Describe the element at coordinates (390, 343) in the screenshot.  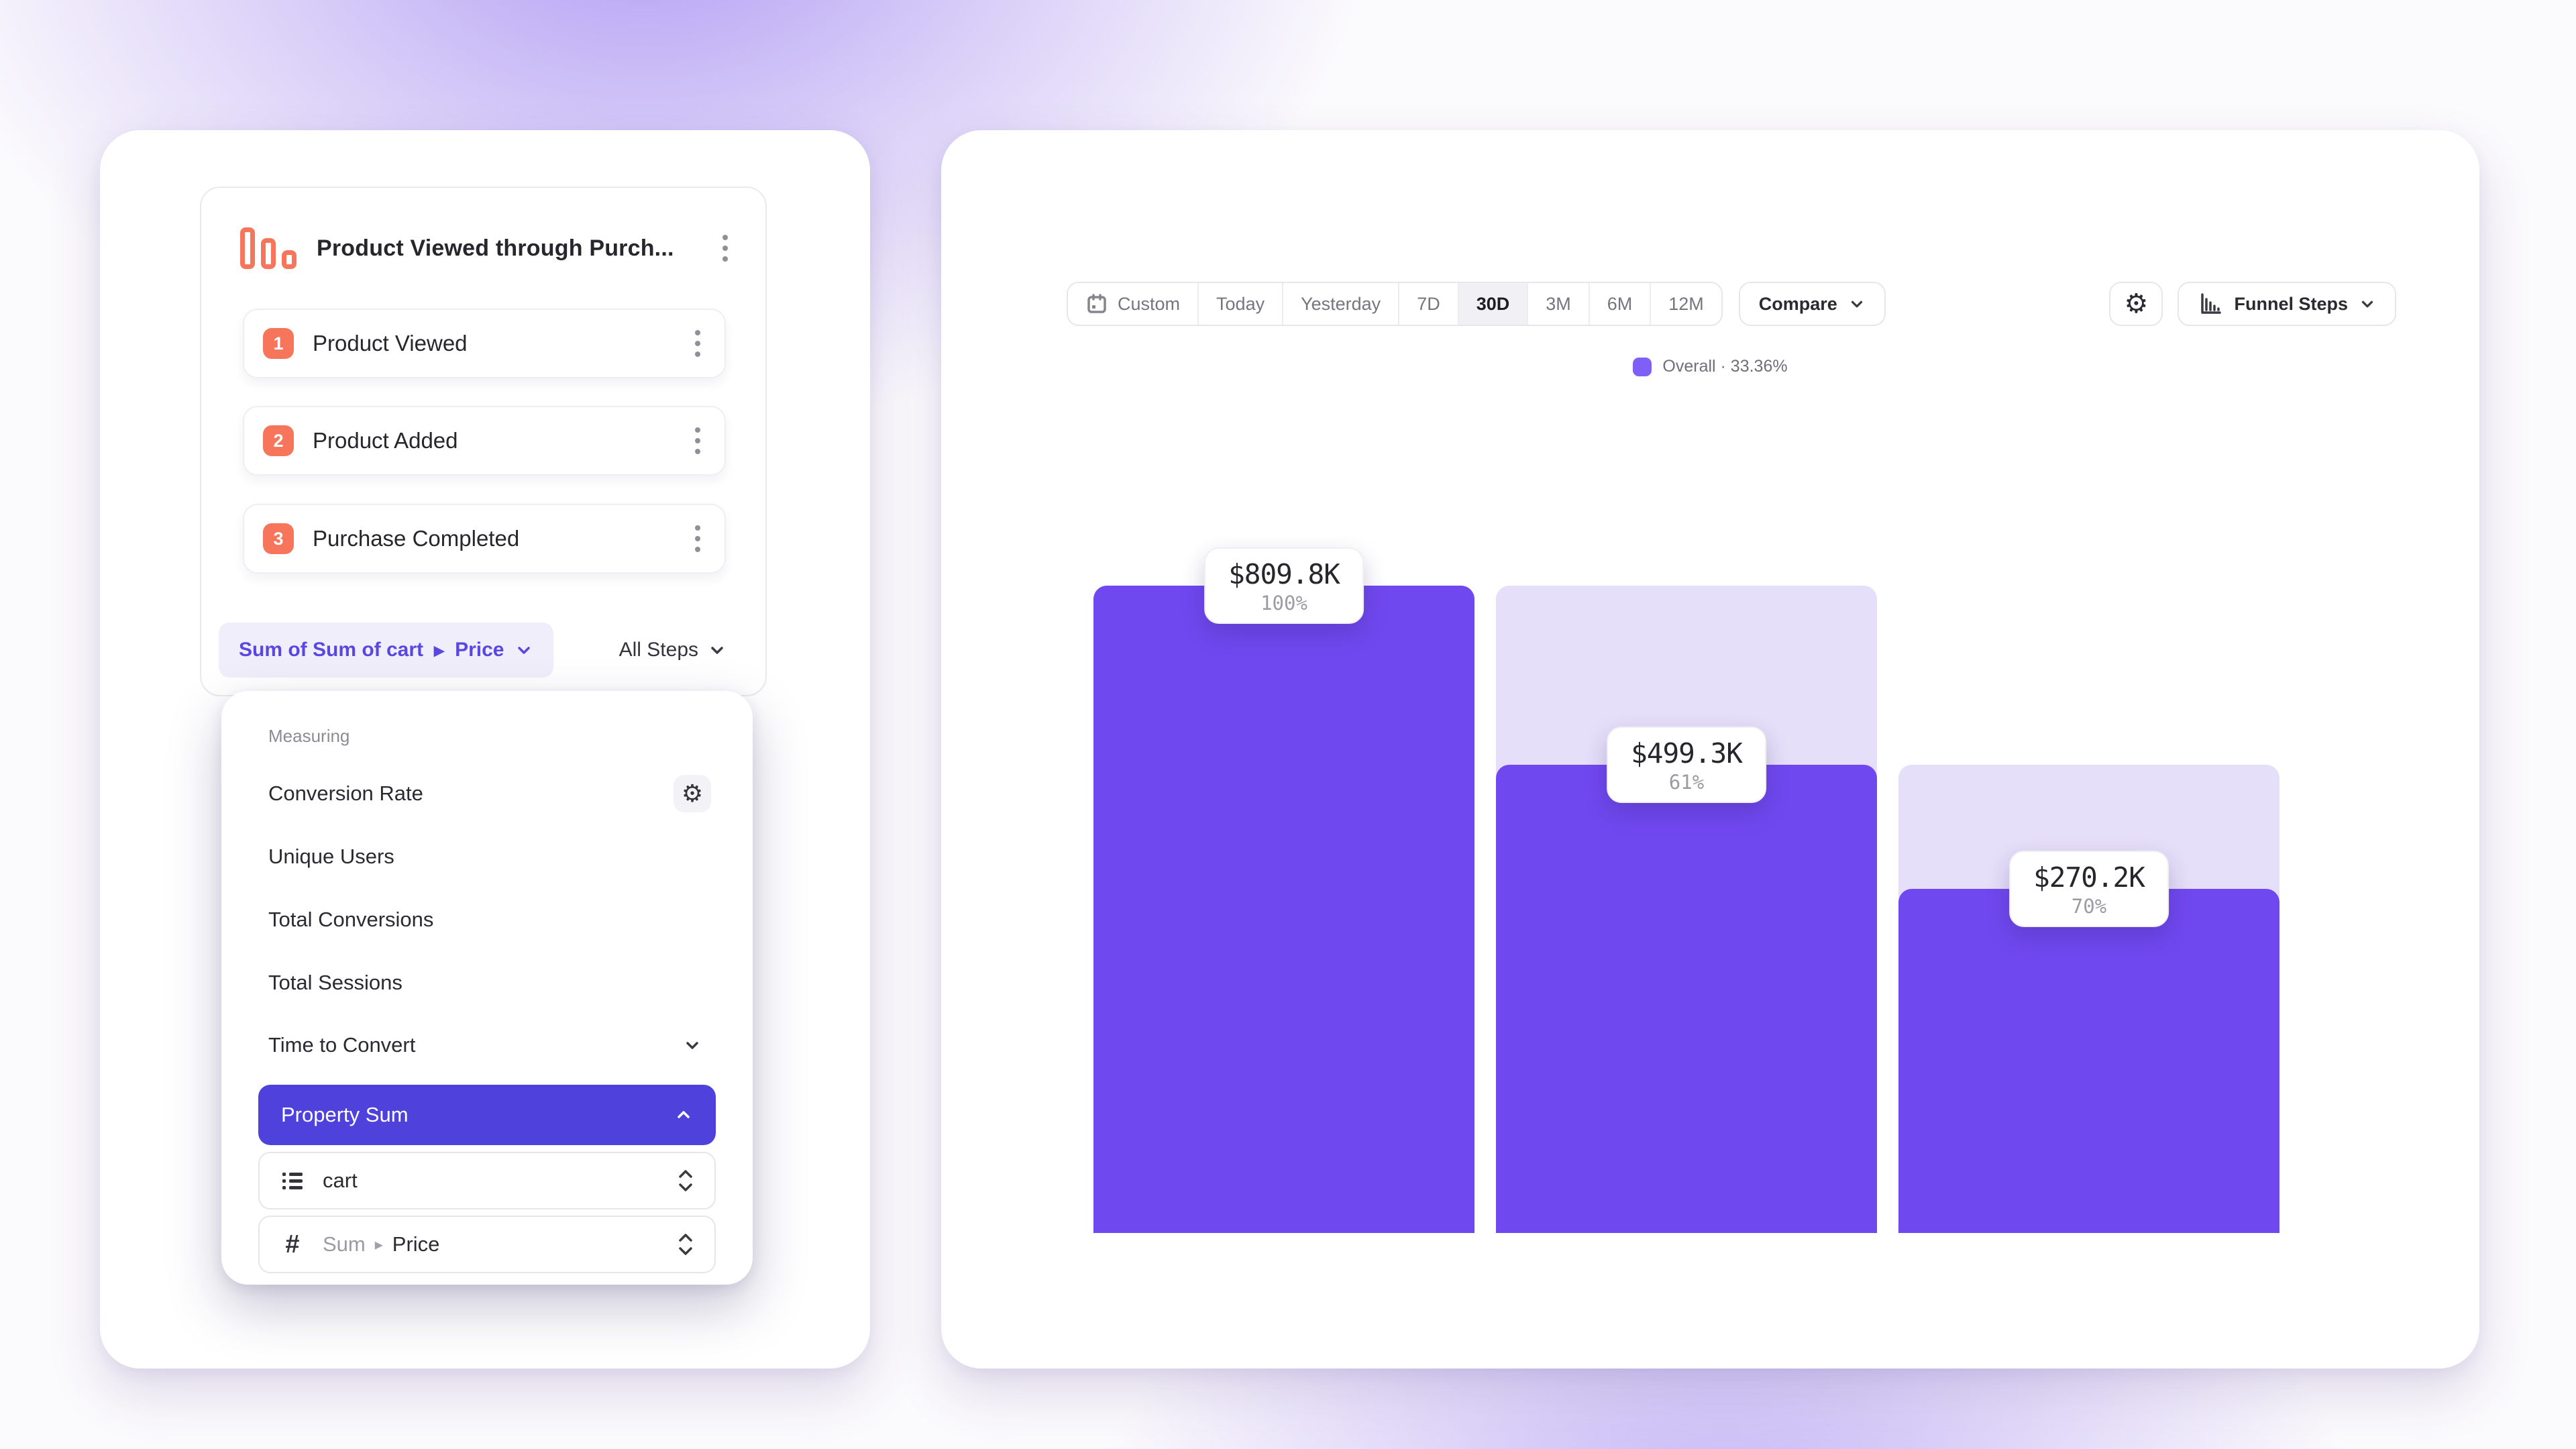
I see `step-label: Product Viewed` at that location.